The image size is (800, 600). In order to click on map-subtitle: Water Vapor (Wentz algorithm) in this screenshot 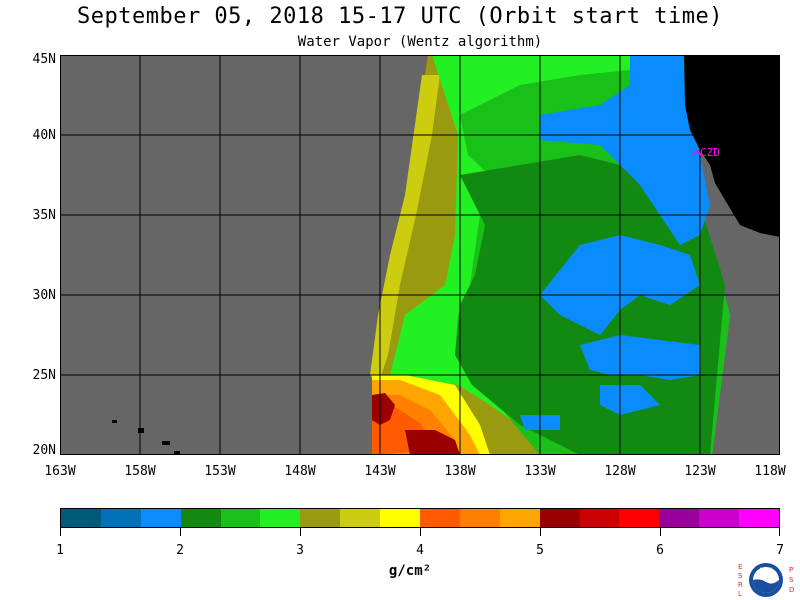, I will do `click(420, 42)`.